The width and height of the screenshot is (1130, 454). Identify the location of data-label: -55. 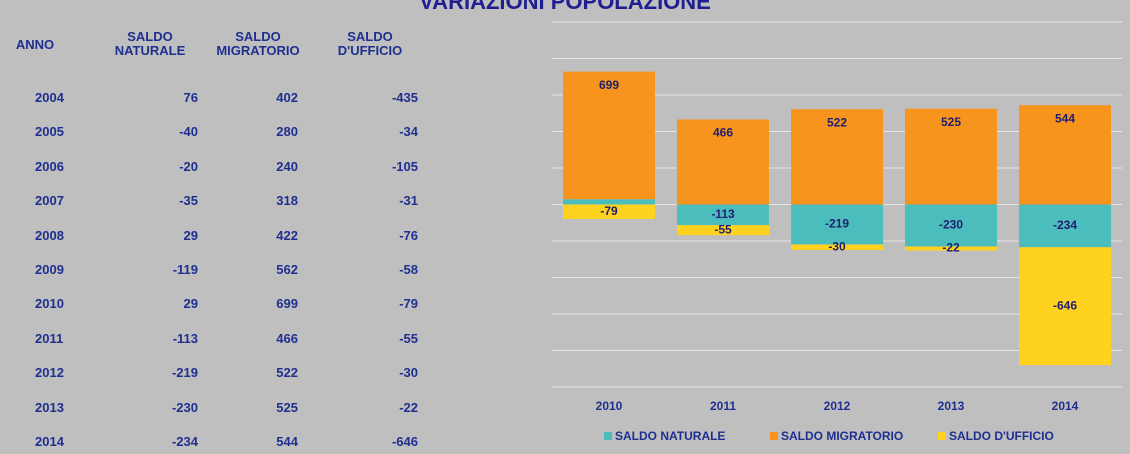
(723, 229).